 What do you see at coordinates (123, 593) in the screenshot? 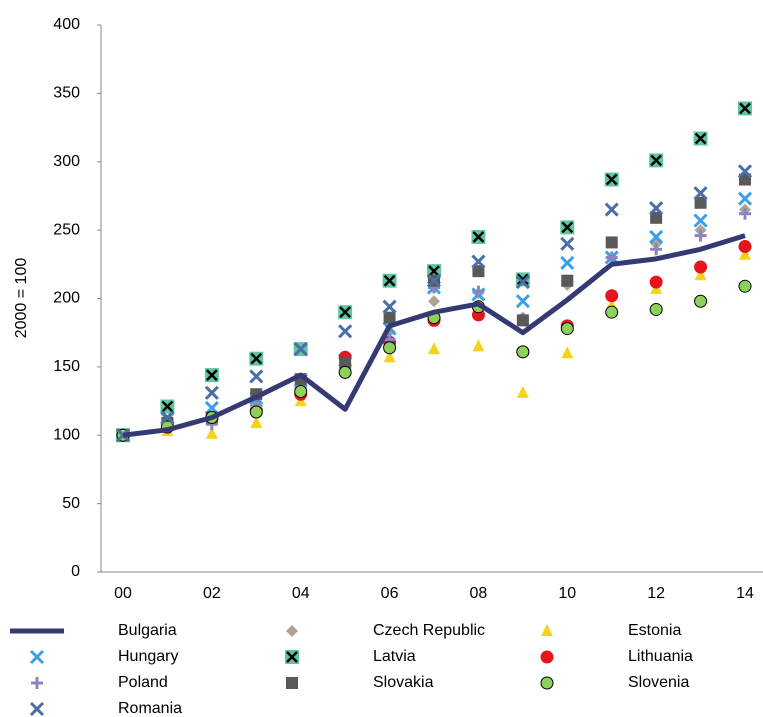
I see `x-tick-label: 00` at bounding box center [123, 593].